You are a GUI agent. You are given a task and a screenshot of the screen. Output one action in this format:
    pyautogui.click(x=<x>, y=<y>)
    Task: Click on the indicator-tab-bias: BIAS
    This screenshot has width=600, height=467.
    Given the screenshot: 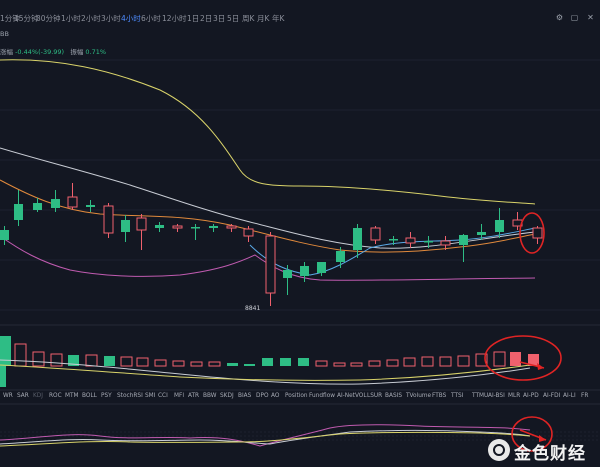 What is the action you would take?
    pyautogui.click(x=245, y=396)
    